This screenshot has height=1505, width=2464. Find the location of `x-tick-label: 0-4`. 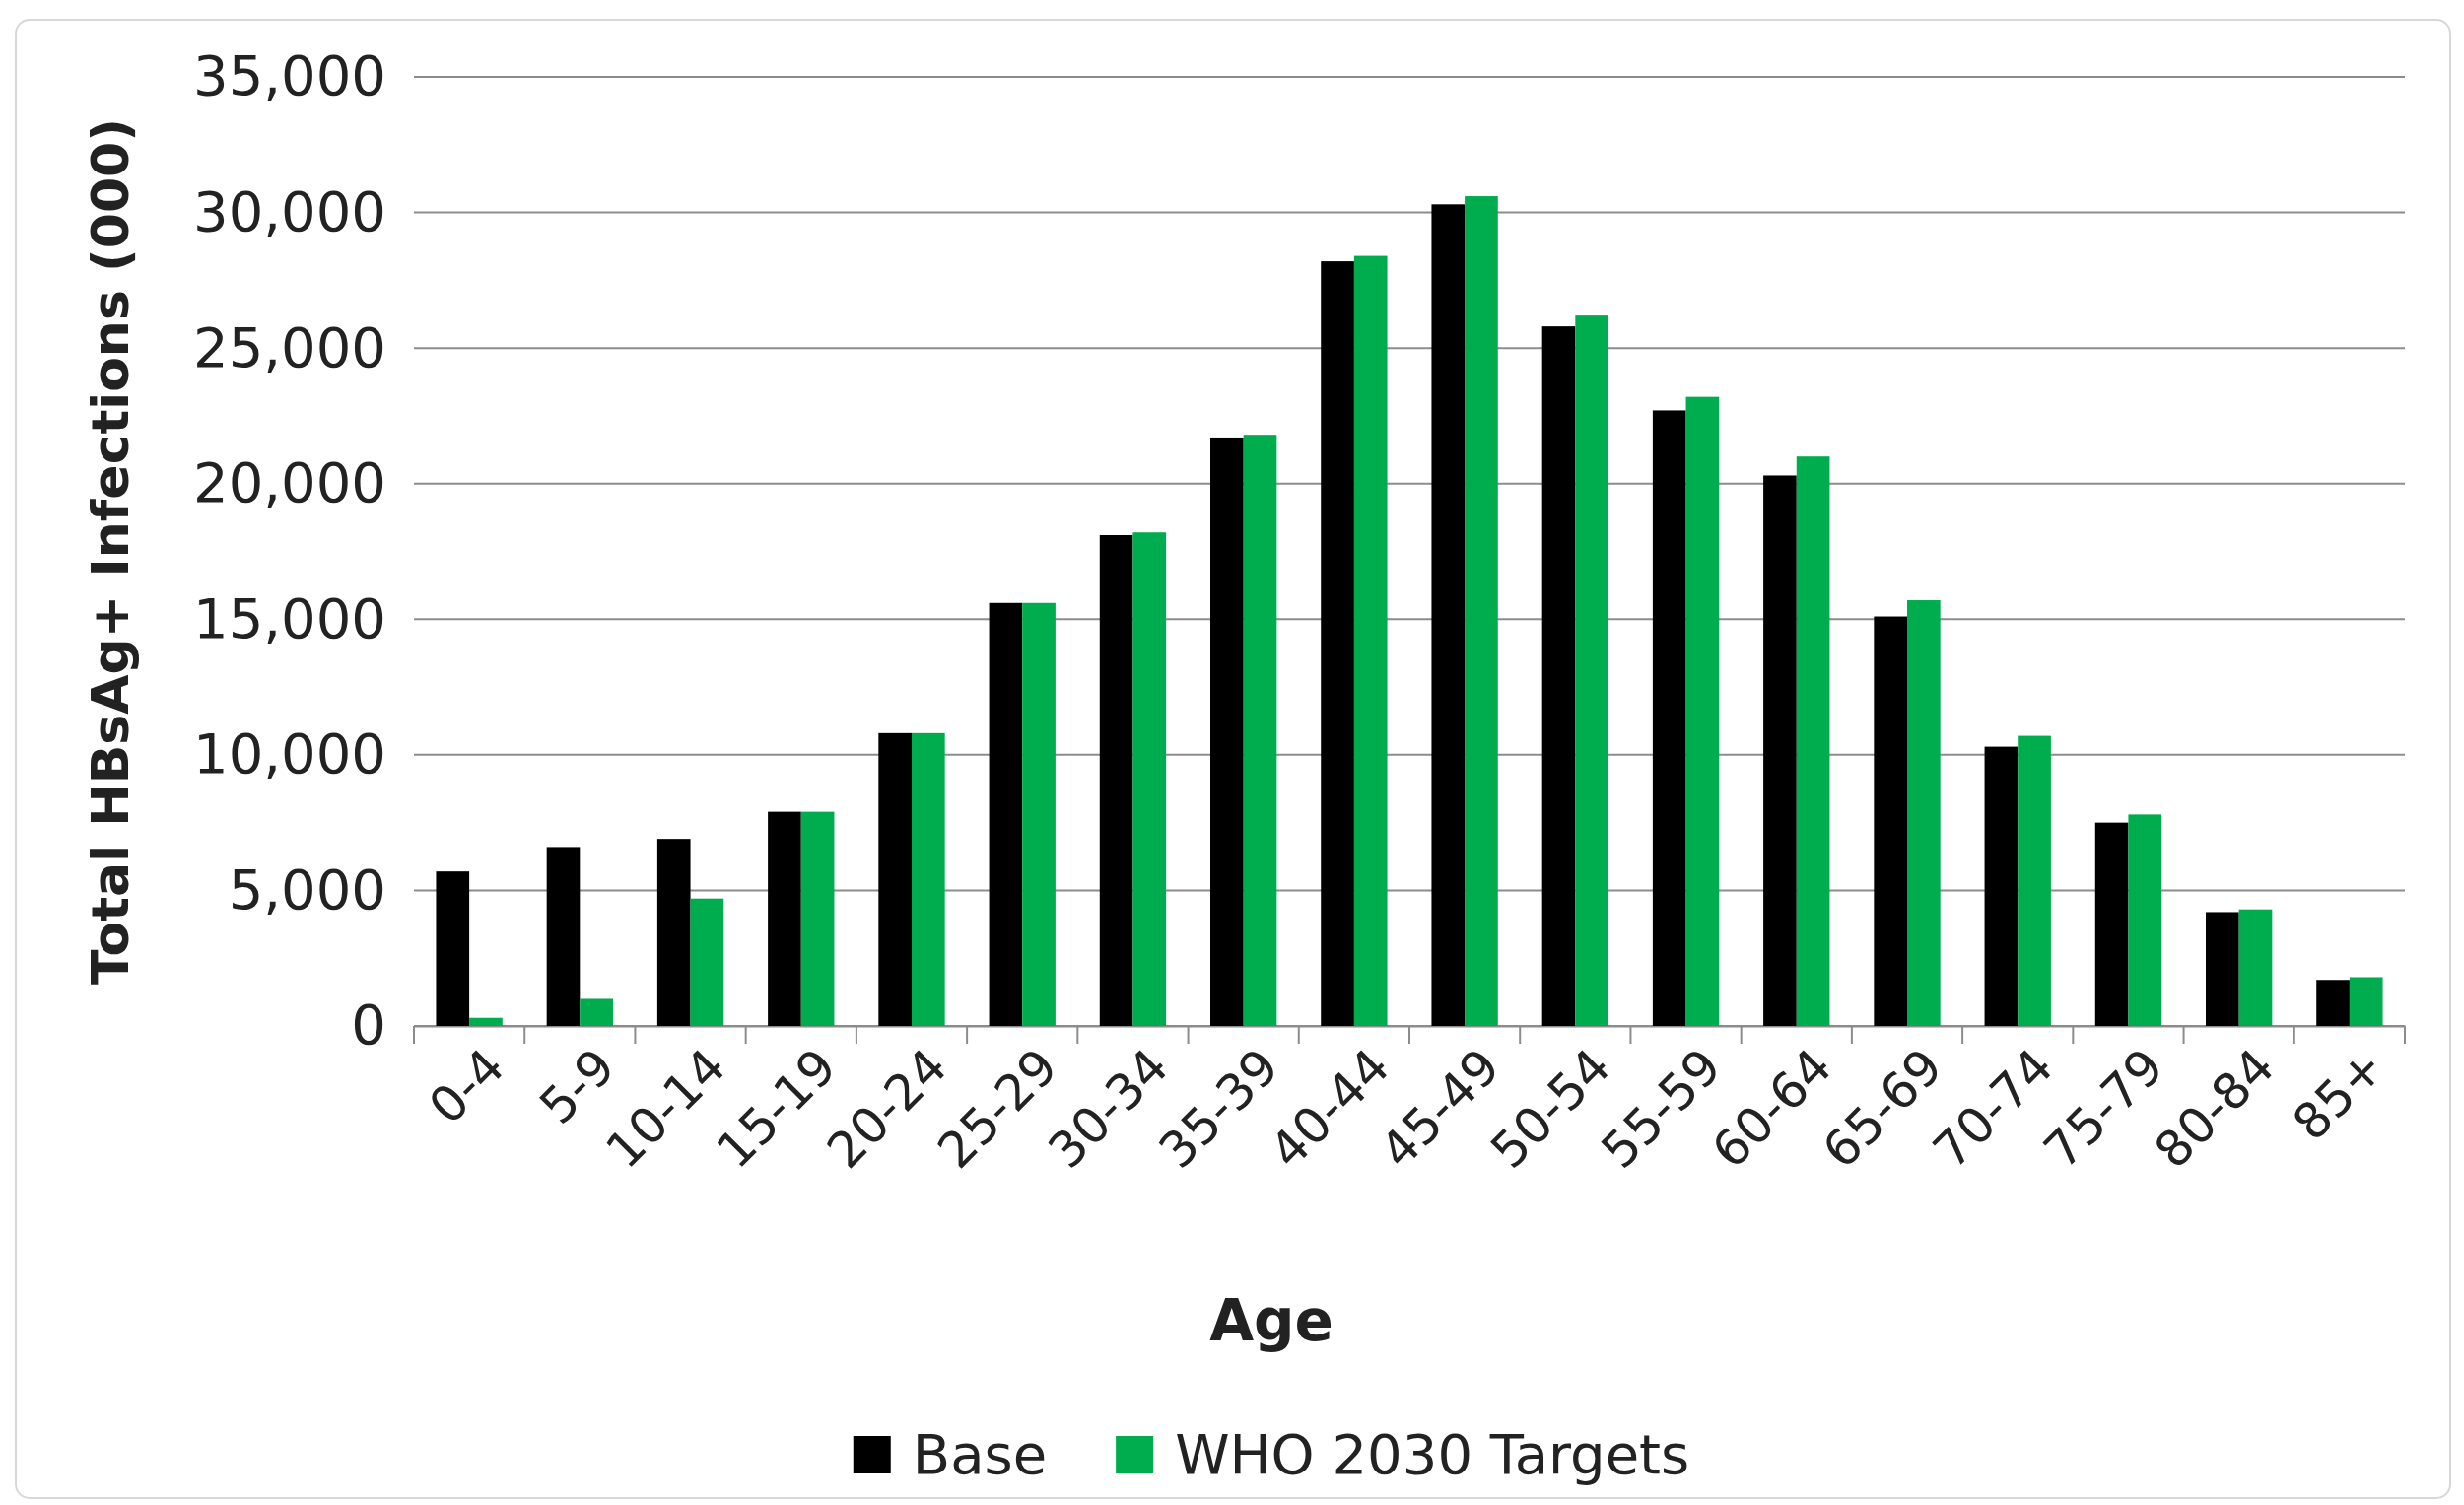

x-tick-label: 0-4 is located at coordinates (467, 1086).